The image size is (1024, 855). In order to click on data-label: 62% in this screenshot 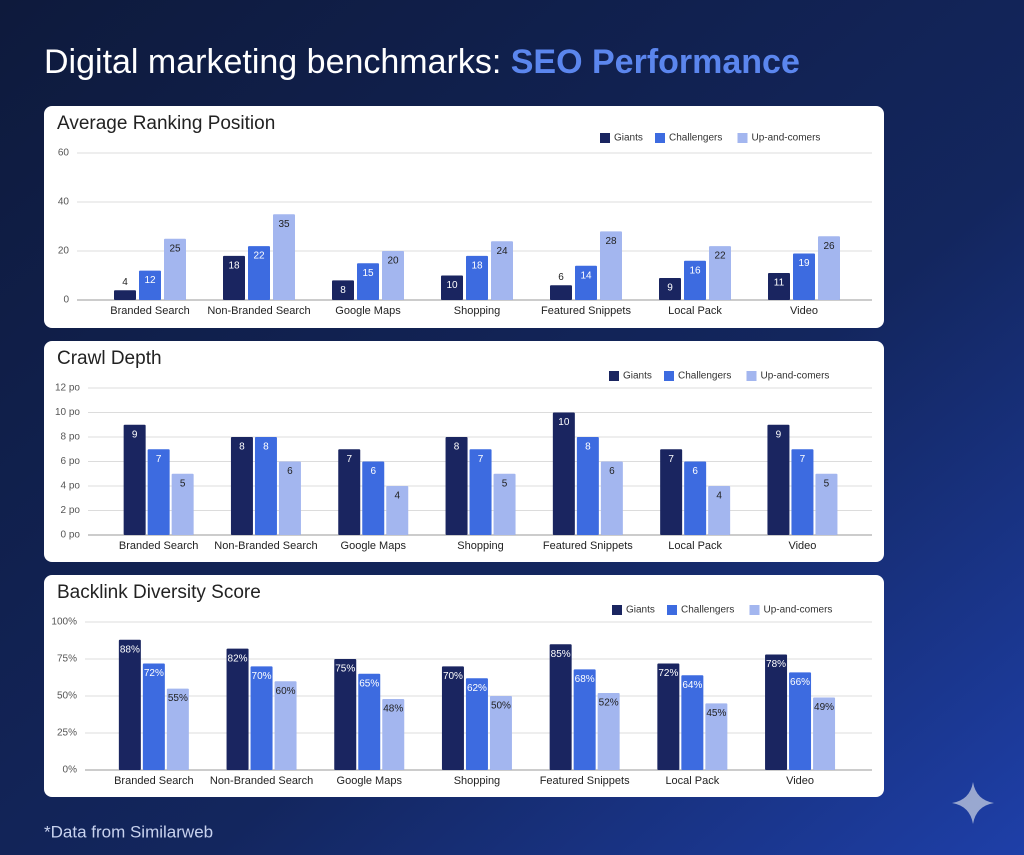, I will do `click(477, 688)`.